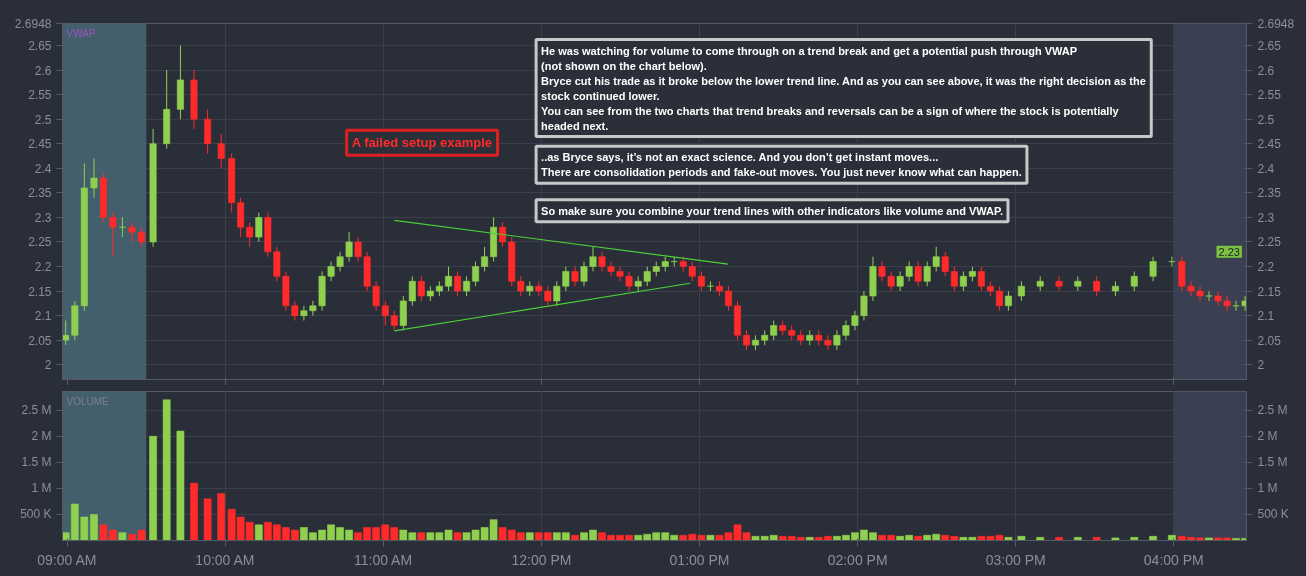  Describe the element at coordinates (1266, 217) in the screenshot. I see `y2-tick-label: 2.3` at that location.